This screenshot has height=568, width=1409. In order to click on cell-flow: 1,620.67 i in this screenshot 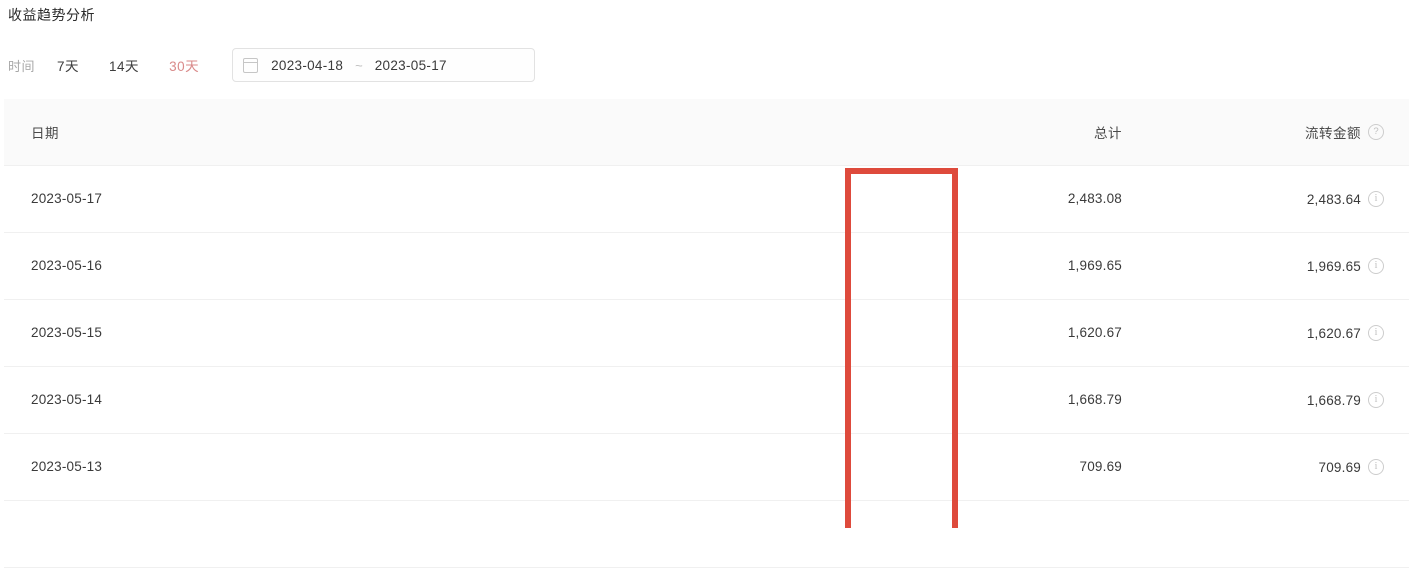, I will do `click(1274, 333)`.